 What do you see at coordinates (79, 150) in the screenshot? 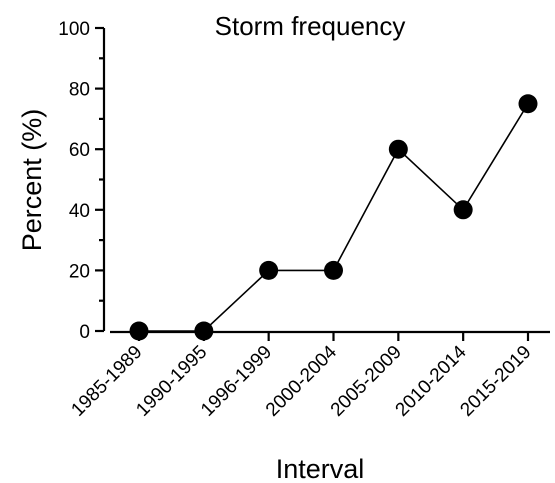
I see `y-tick-label: 60` at bounding box center [79, 150].